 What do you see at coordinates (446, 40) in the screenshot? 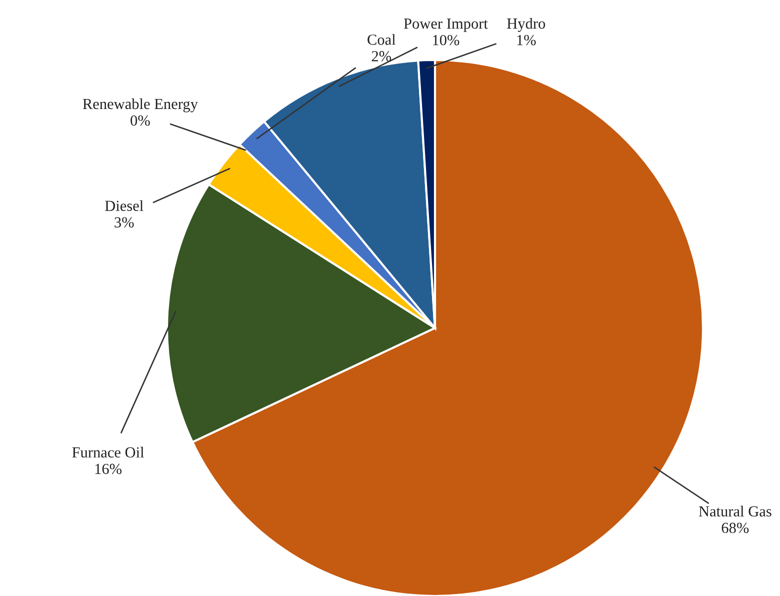
I see `data-label: 10%` at bounding box center [446, 40].